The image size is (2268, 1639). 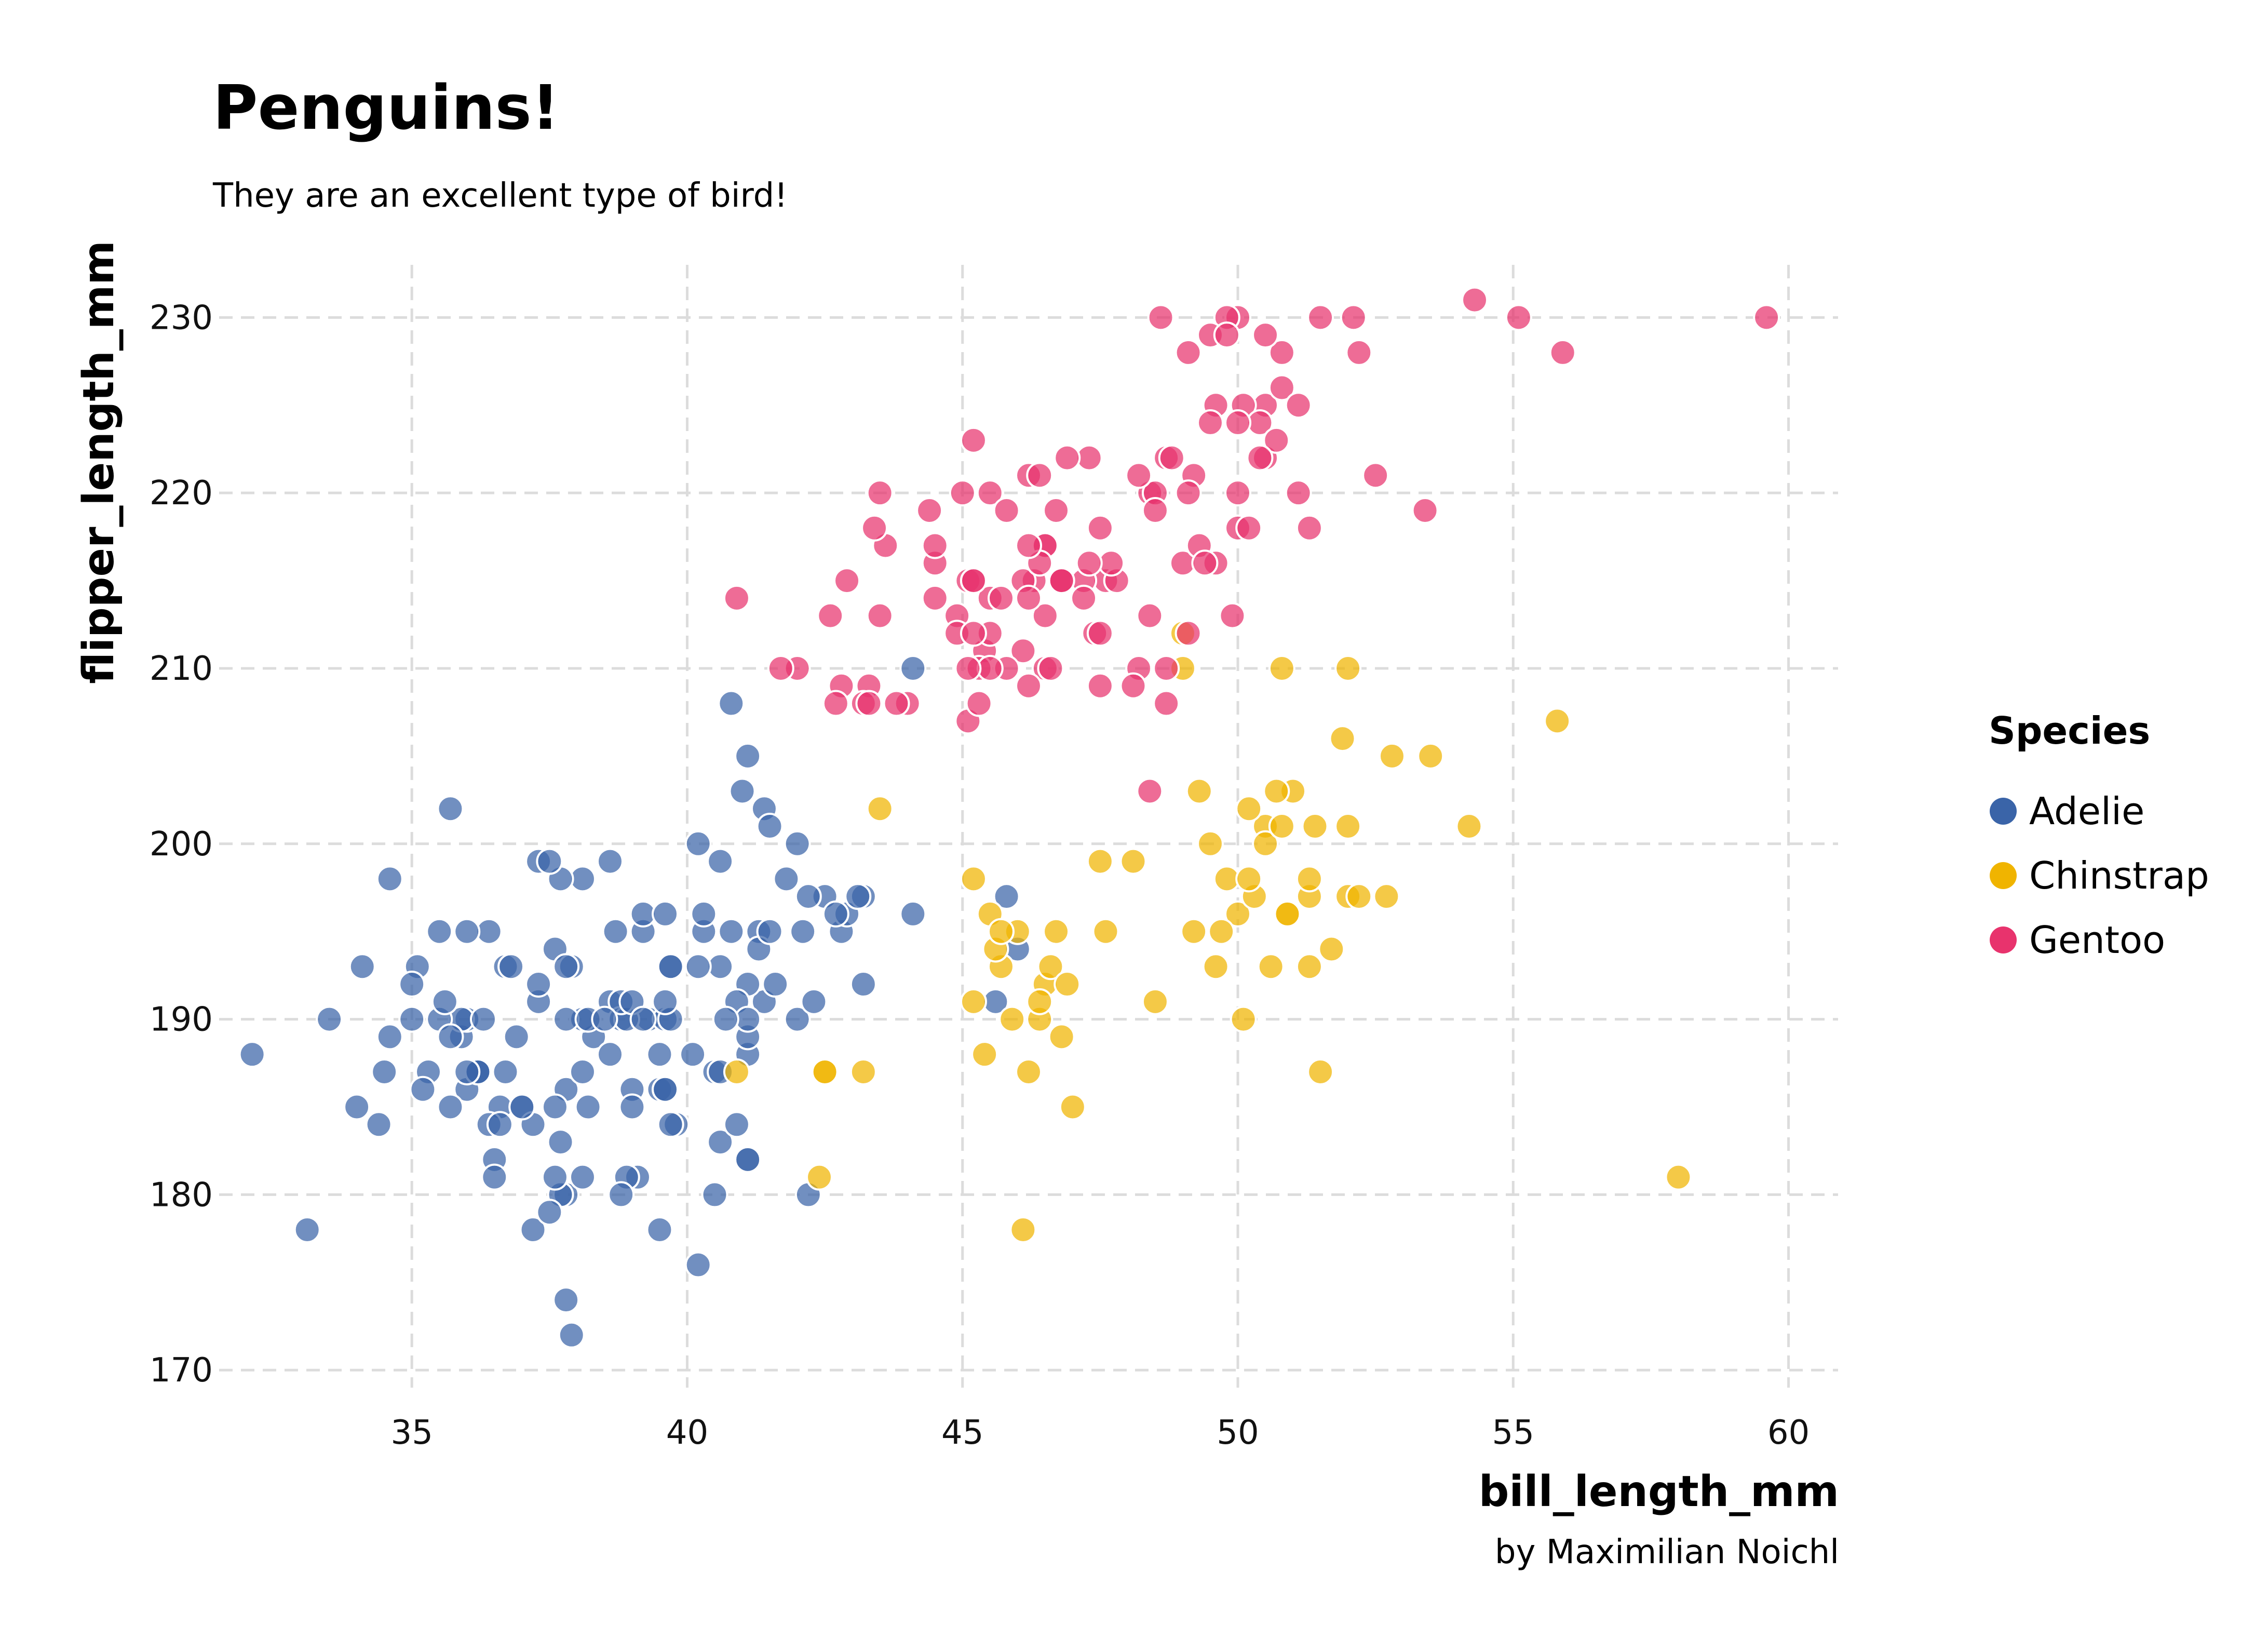 I want to click on y-tick-label: 230, so click(x=181, y=318).